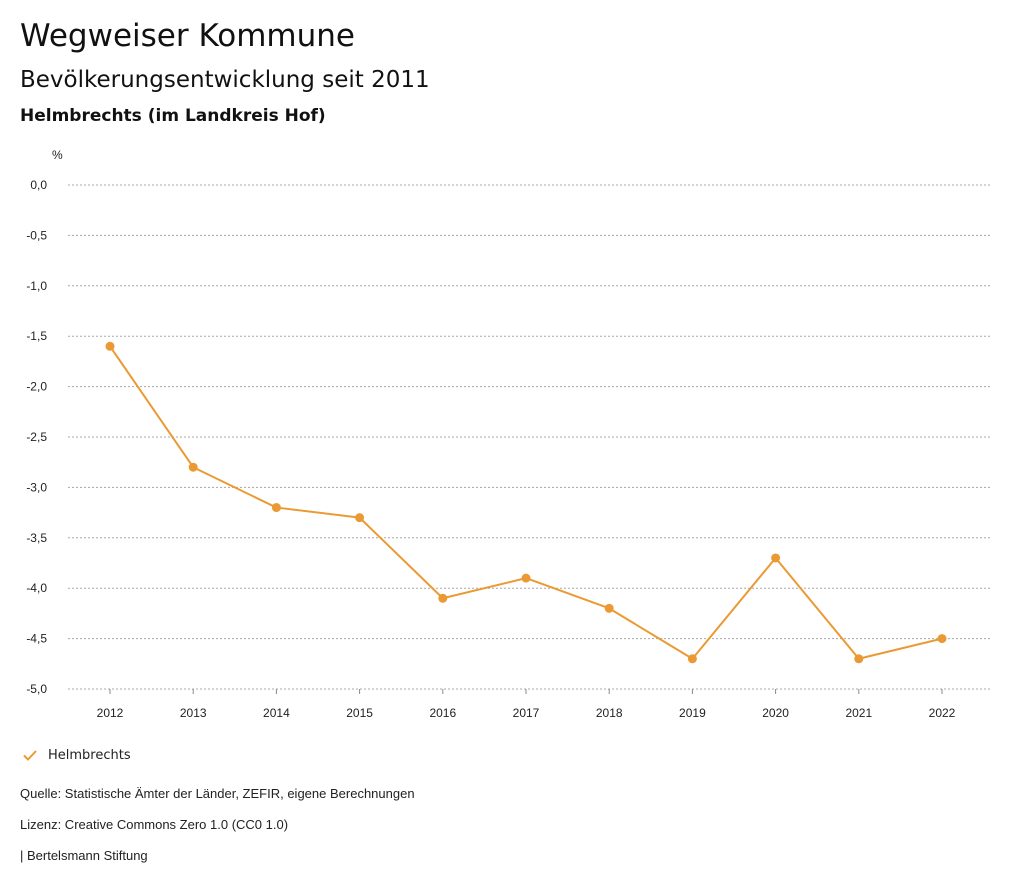  What do you see at coordinates (942, 639) in the screenshot?
I see `data-point-2022` at bounding box center [942, 639].